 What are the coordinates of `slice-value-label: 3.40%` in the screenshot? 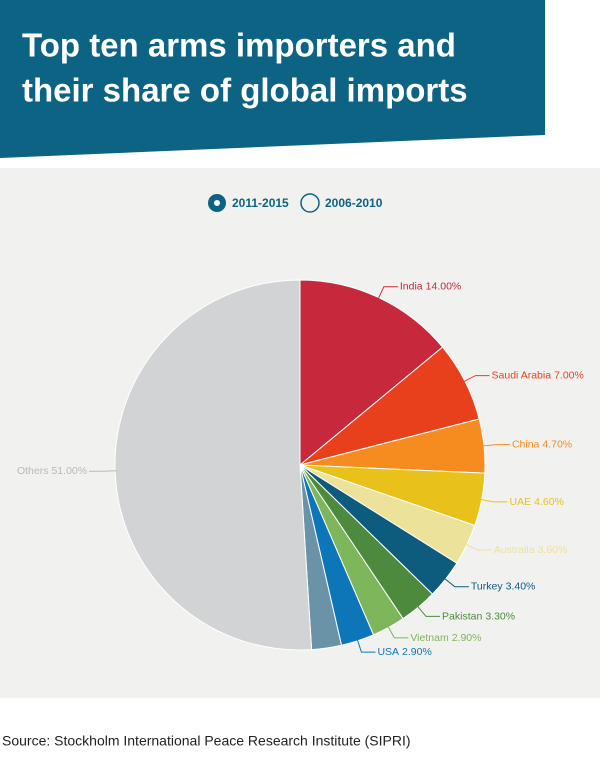 It's located at (521, 586).